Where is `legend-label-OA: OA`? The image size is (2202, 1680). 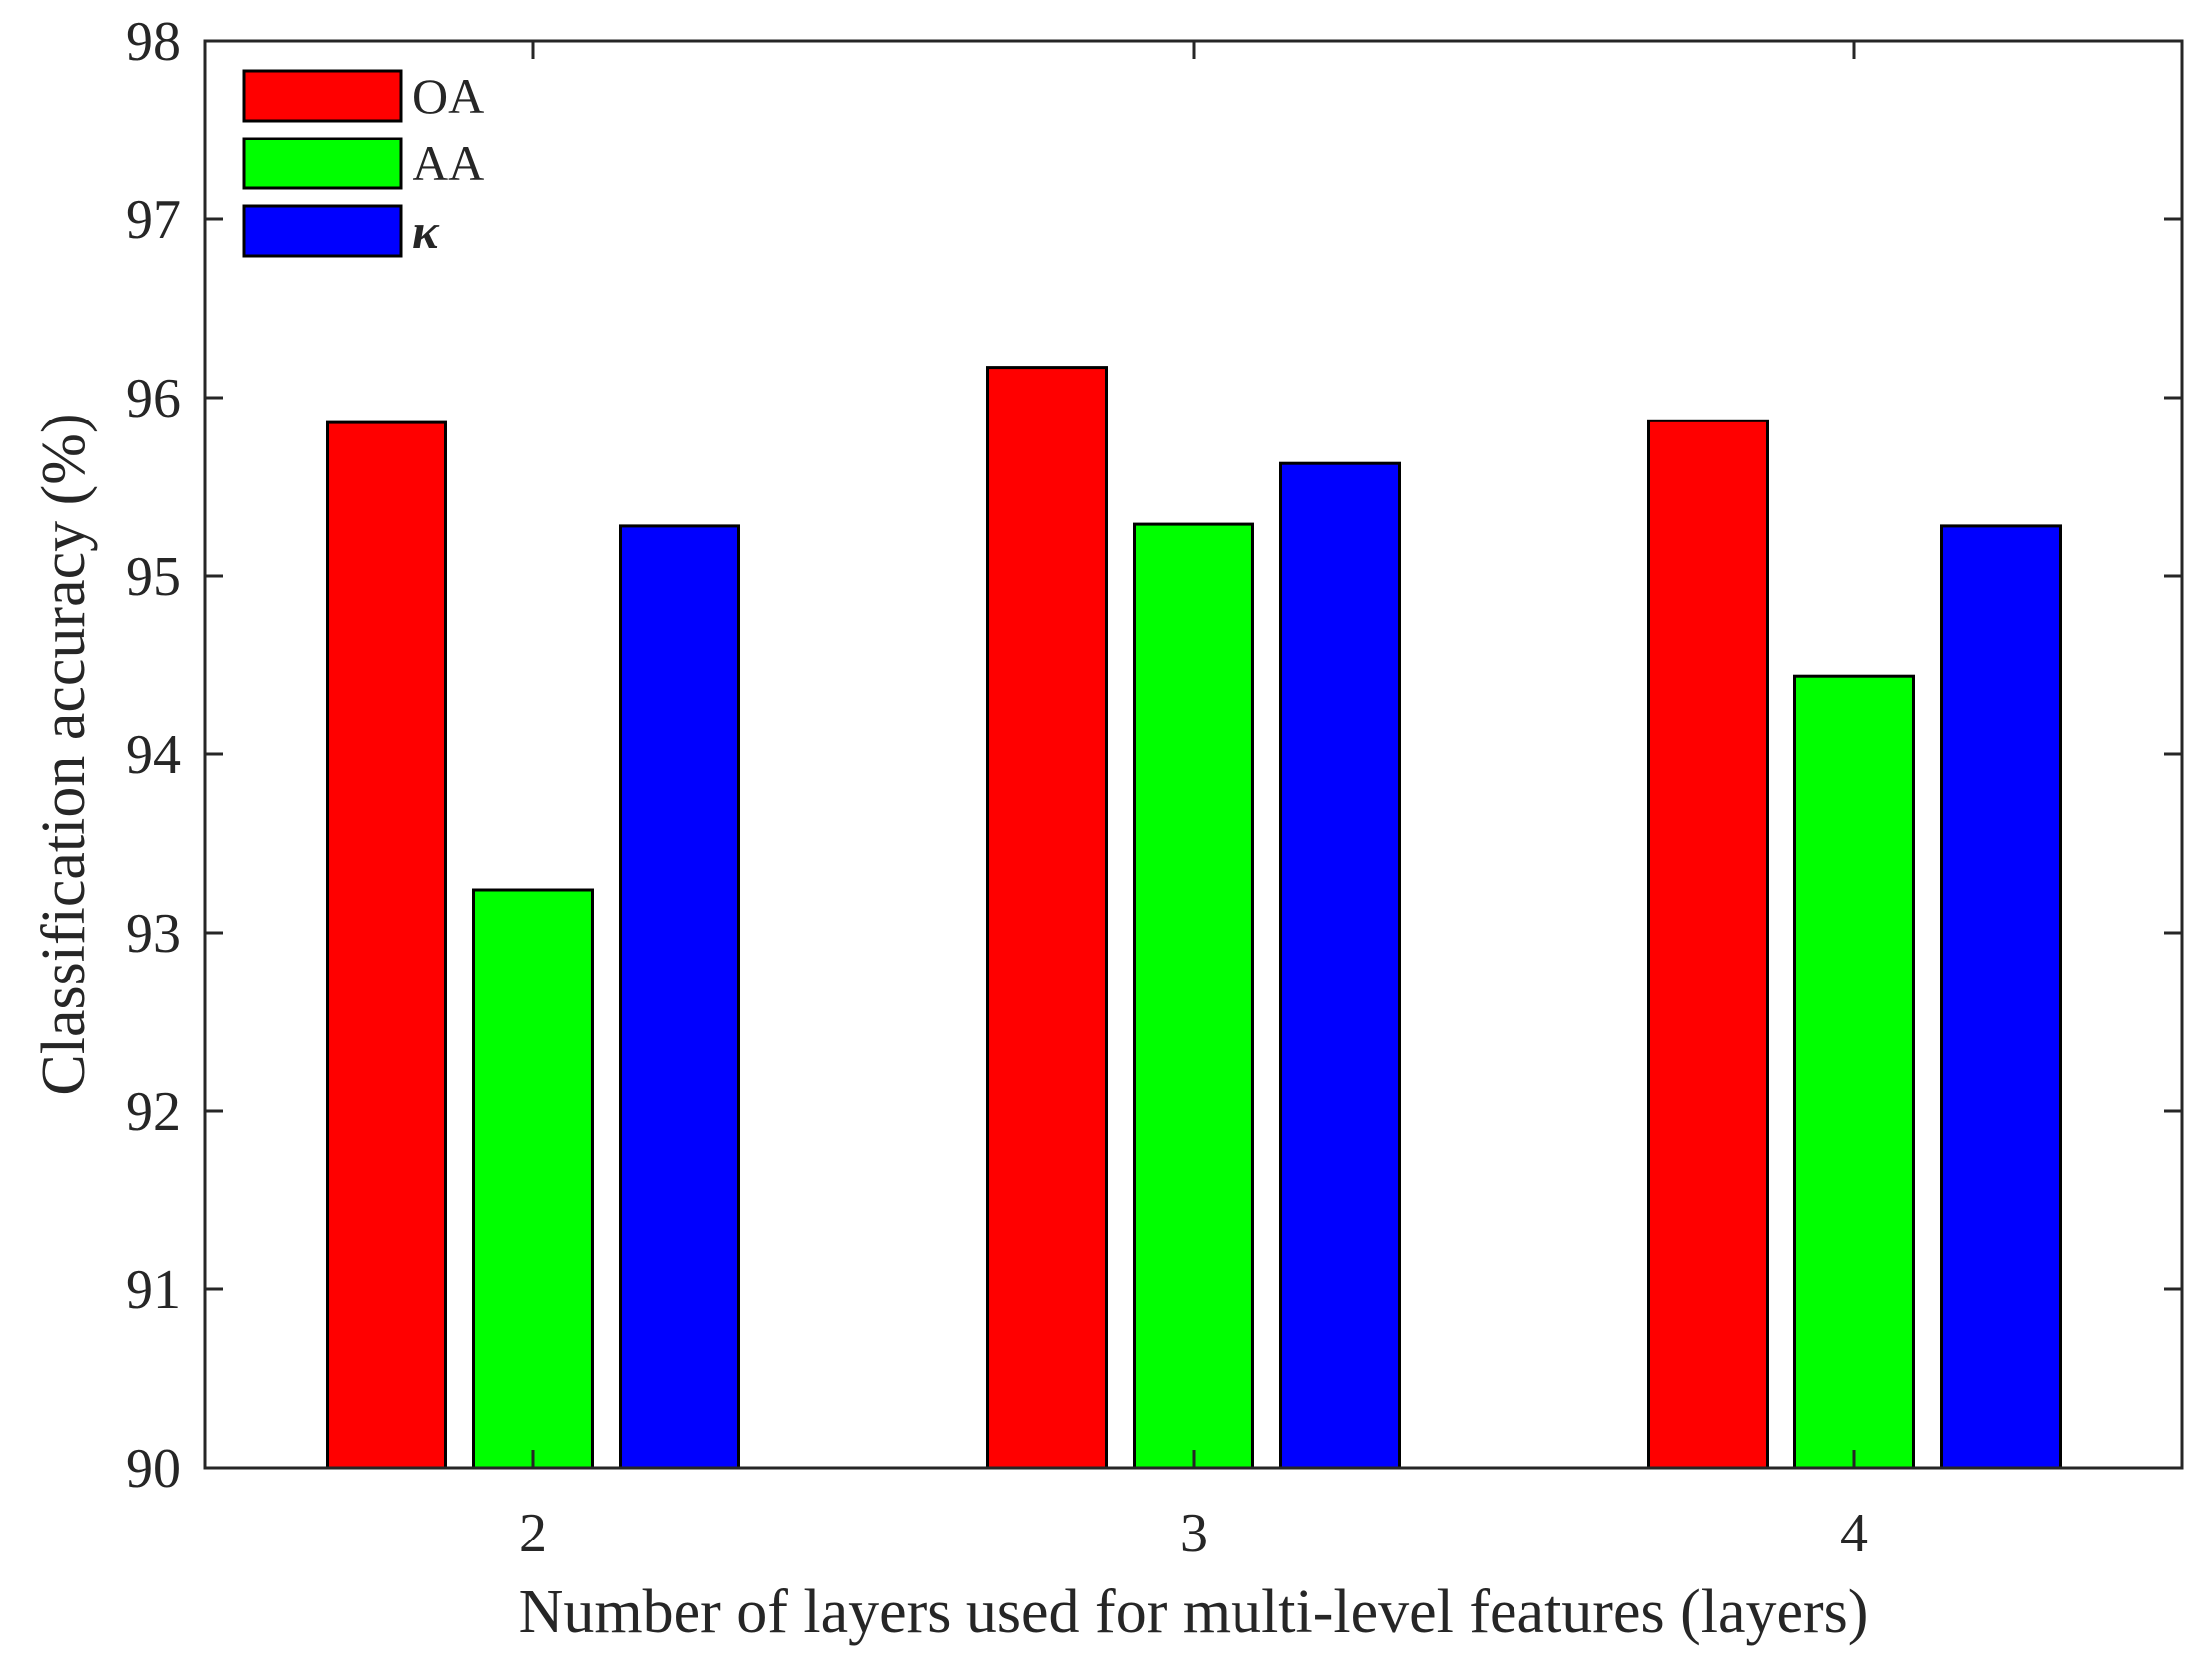 legend-label-OA: OA is located at coordinates (449, 96).